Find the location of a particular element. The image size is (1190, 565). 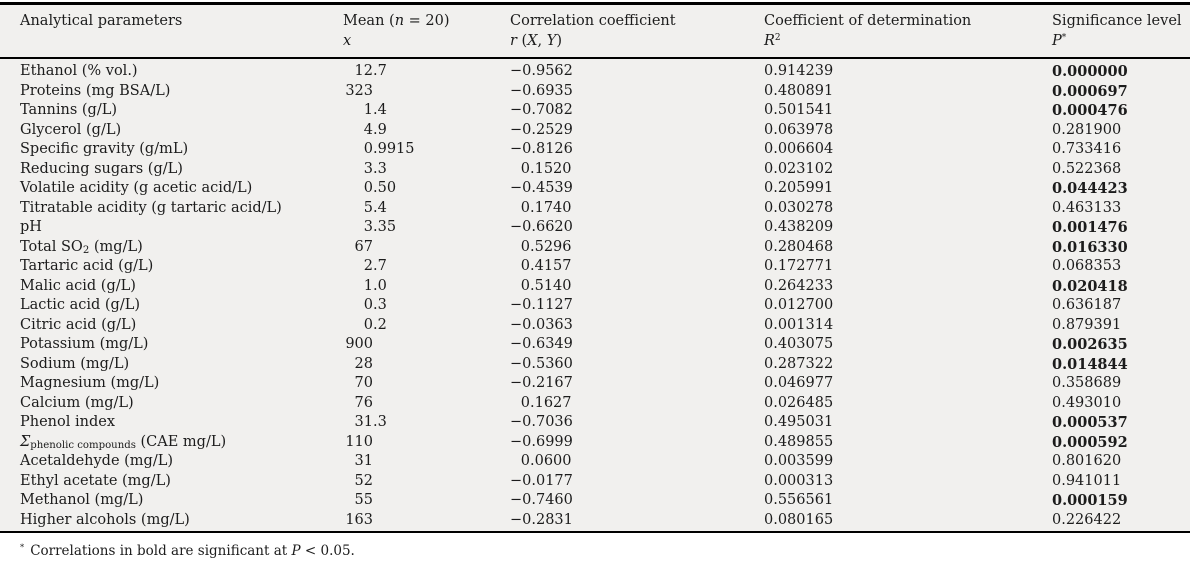

determination-cell: 0.264233 is located at coordinates (799, 285).